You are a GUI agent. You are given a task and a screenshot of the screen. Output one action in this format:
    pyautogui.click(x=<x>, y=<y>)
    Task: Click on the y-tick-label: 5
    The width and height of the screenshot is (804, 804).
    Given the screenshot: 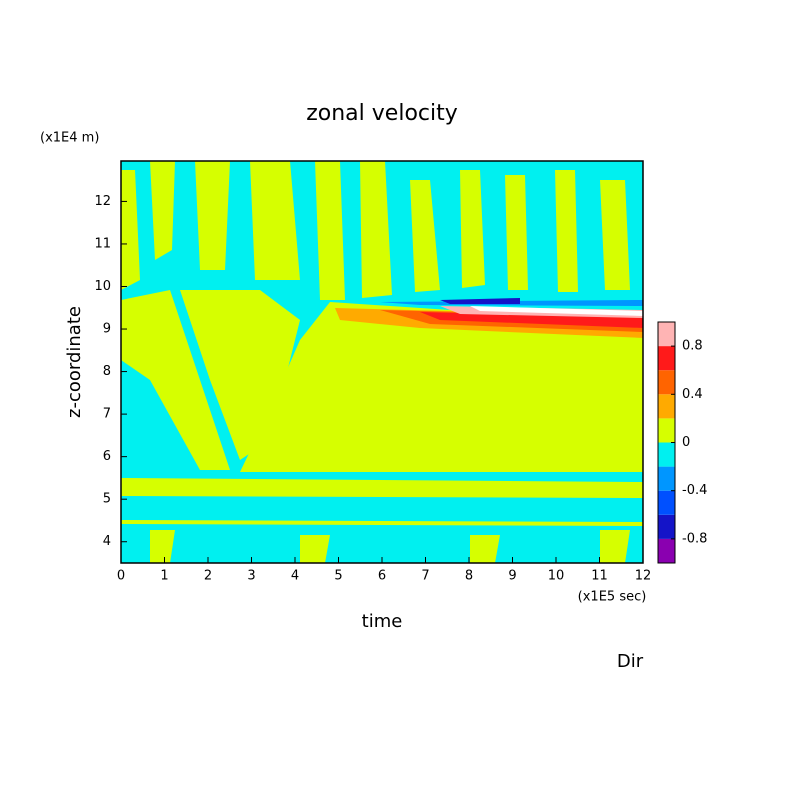 What is the action you would take?
    pyautogui.click(x=107, y=499)
    